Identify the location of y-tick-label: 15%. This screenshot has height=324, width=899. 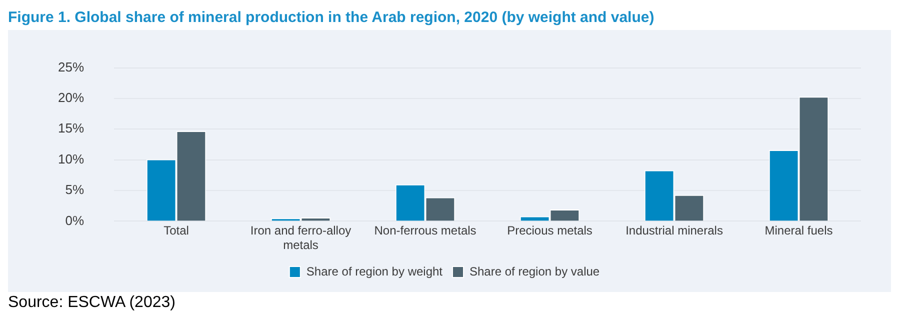
(71, 128).